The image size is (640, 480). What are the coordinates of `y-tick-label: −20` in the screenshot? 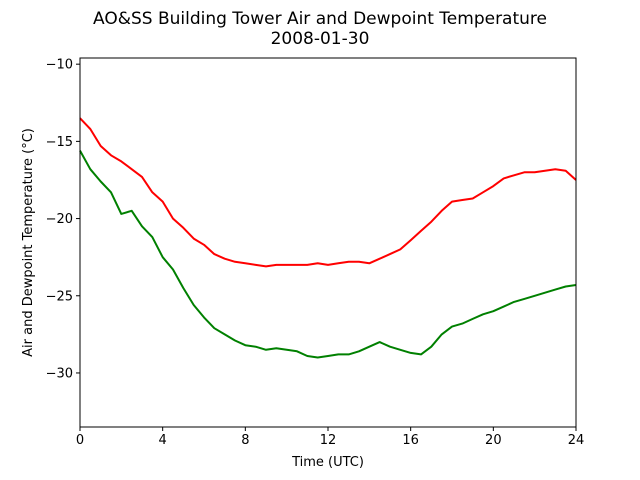 It's located at (59, 219).